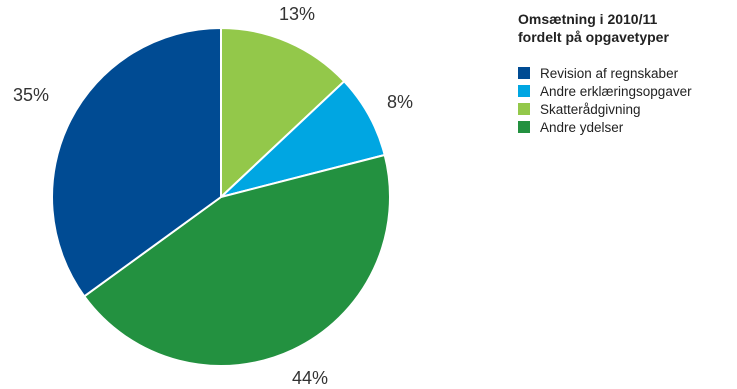  What do you see at coordinates (609, 73) in the screenshot?
I see `legend-label: Revision af regnskaber` at bounding box center [609, 73].